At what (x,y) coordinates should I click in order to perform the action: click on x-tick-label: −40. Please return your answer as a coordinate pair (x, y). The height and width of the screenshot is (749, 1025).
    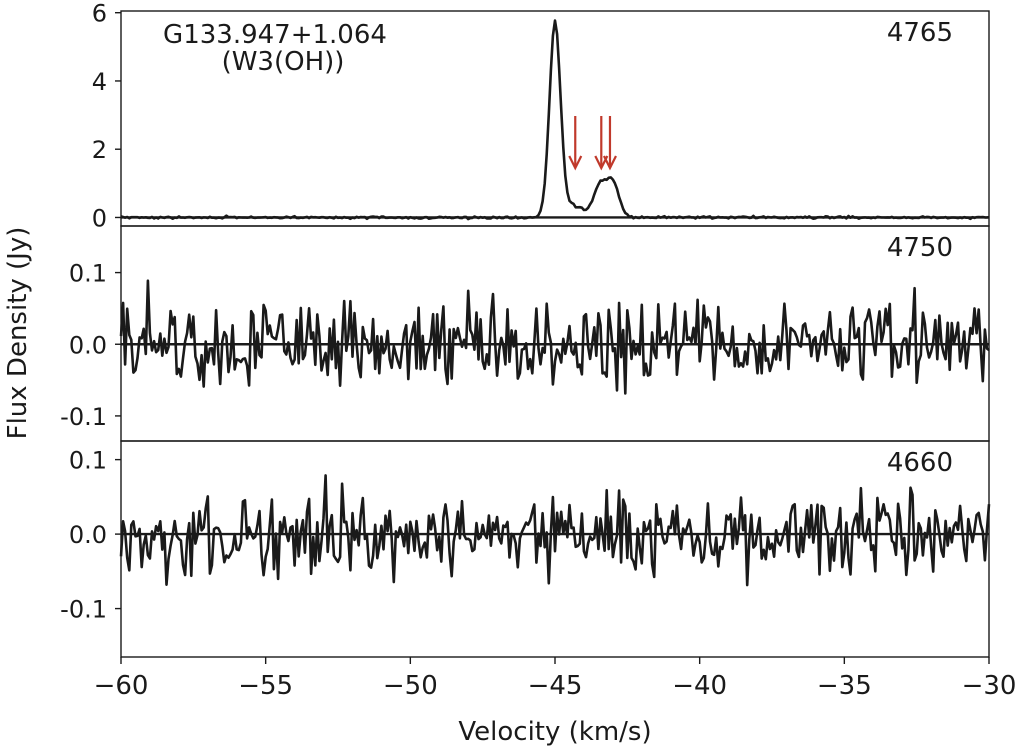
    Looking at the image, I should click on (699, 686).